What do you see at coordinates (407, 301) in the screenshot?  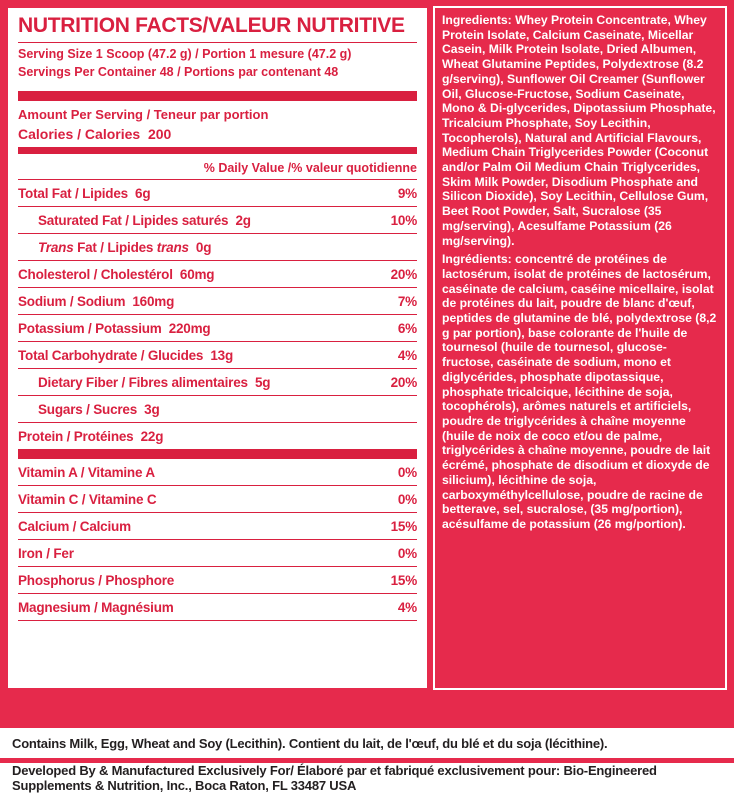 I see `daily-value-percent: 7%` at bounding box center [407, 301].